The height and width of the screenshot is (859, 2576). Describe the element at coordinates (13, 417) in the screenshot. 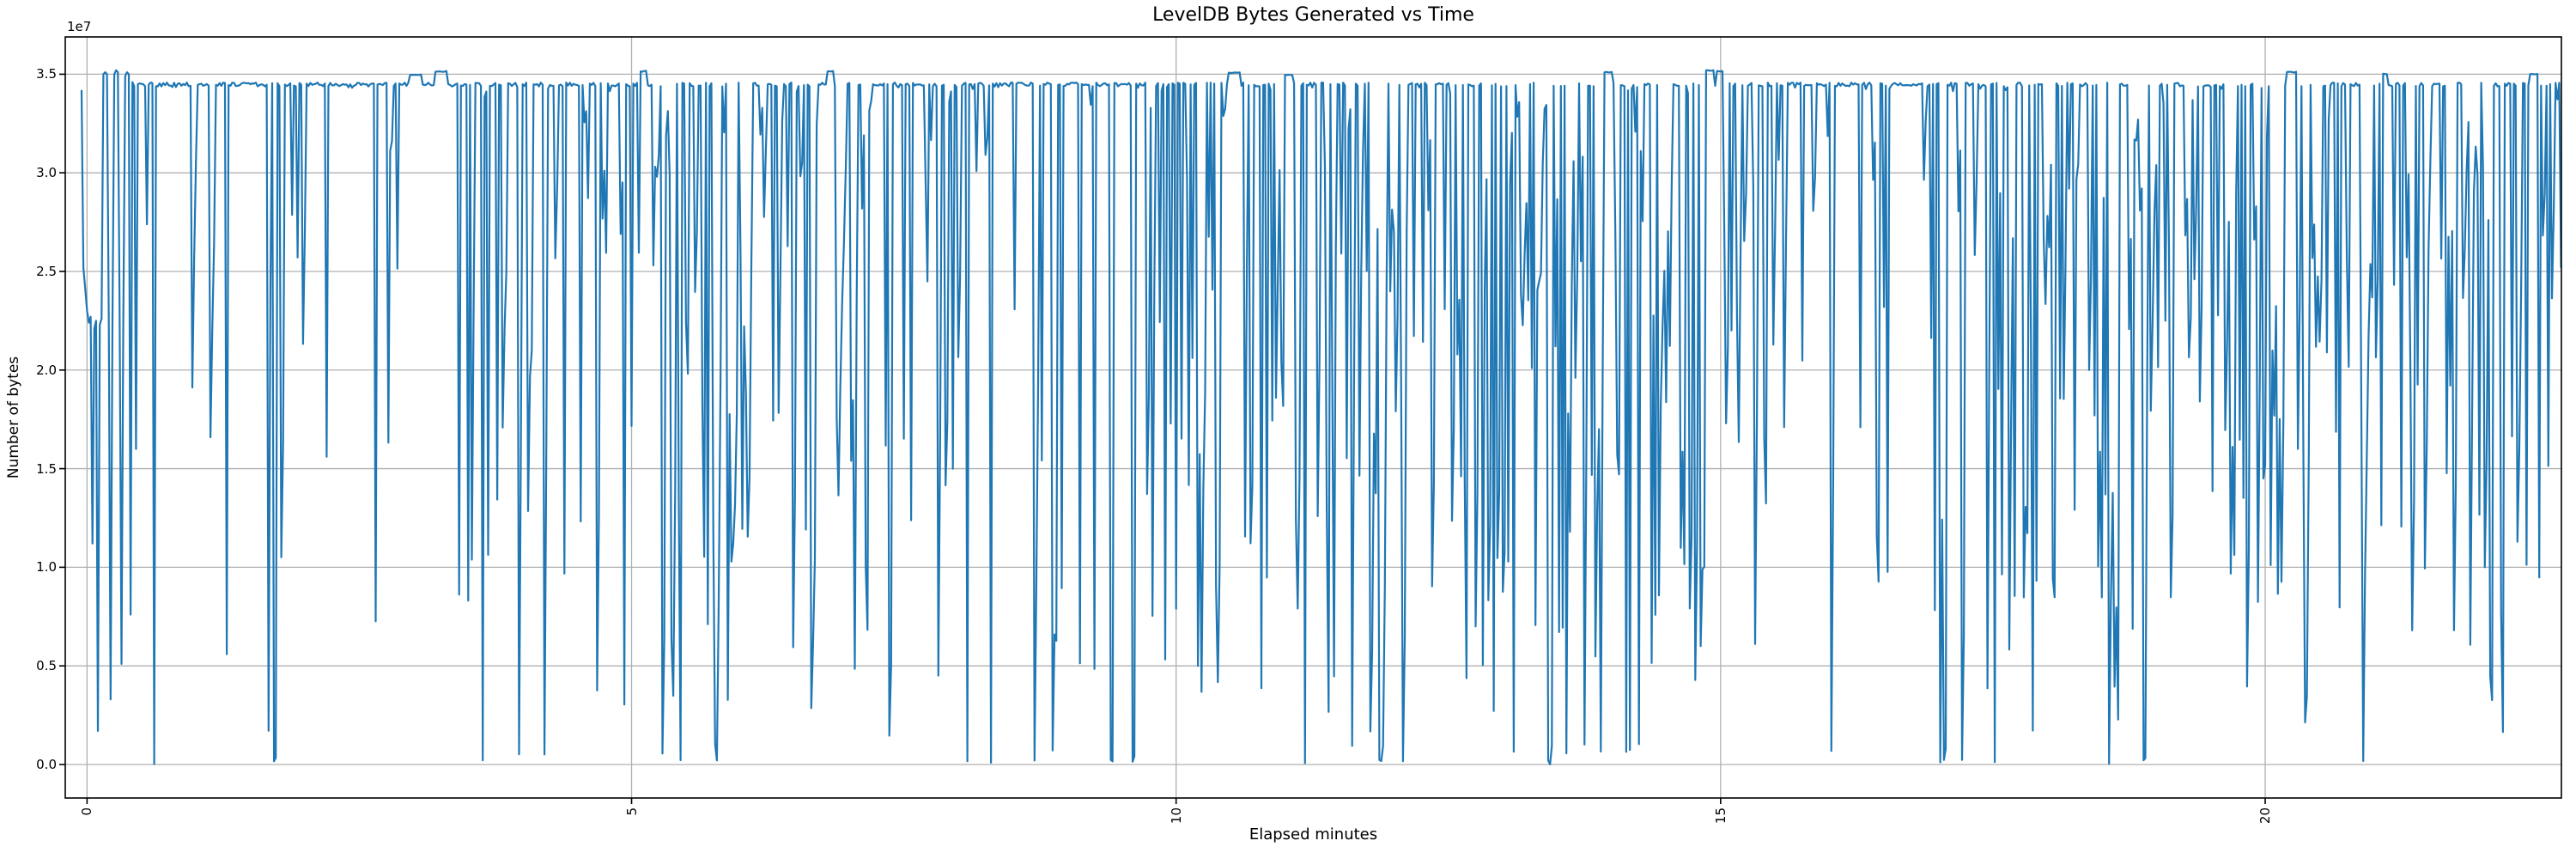

I see `y-axis-label: Number of bytes` at that location.